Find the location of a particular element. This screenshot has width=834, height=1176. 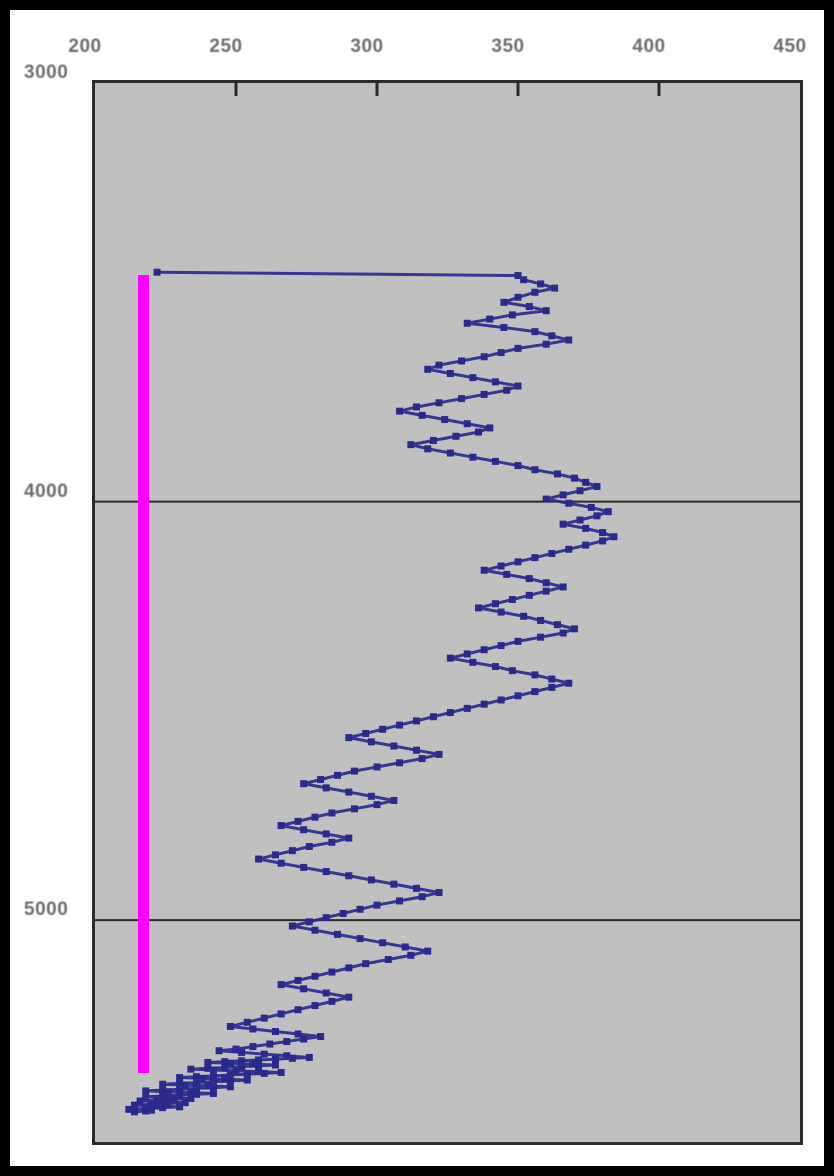

x-tick-label-350: 350 is located at coordinates (508, 46).